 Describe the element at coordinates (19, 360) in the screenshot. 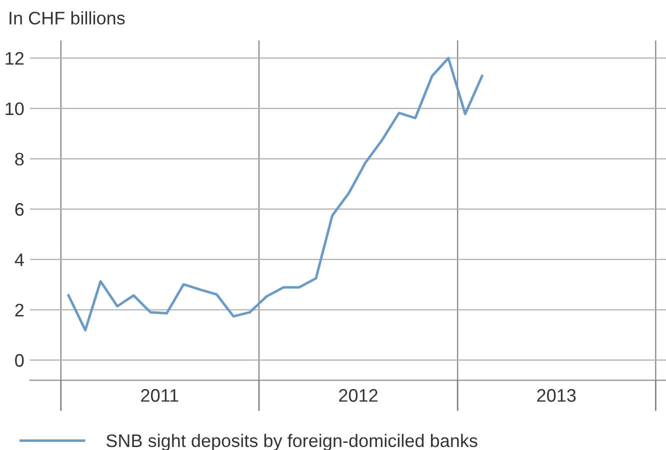

I see `y-tick-label: 0` at that location.